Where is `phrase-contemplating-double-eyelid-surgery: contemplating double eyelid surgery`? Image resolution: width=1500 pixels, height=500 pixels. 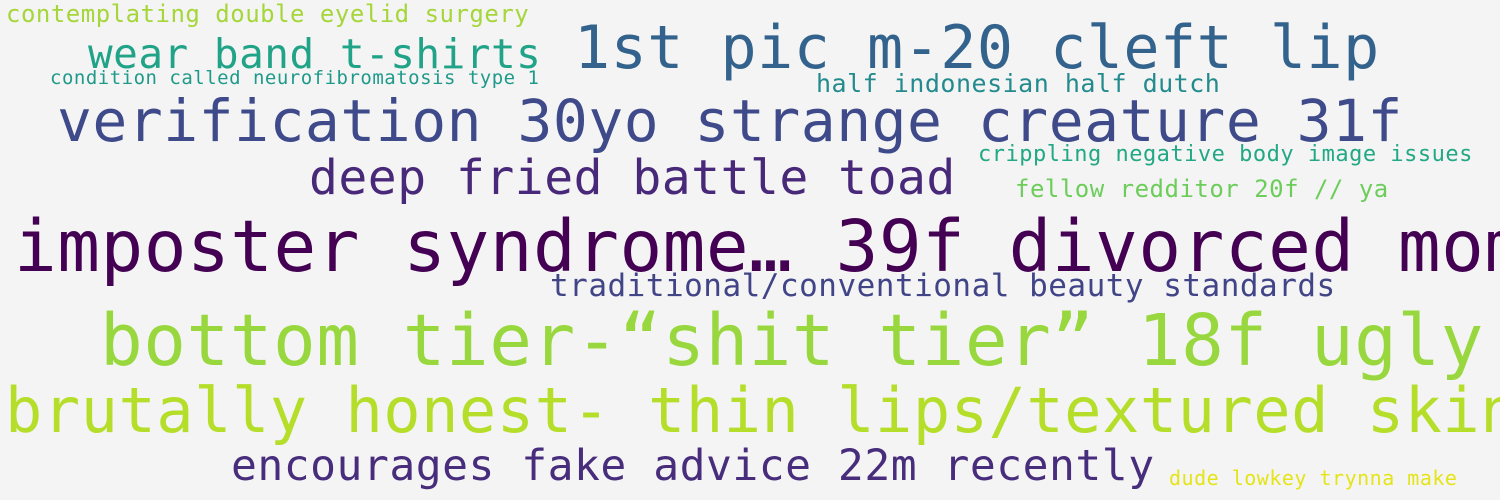 phrase-contemplating-double-eyelid-surgery: contemplating double eyelid surgery is located at coordinates (268, 14).